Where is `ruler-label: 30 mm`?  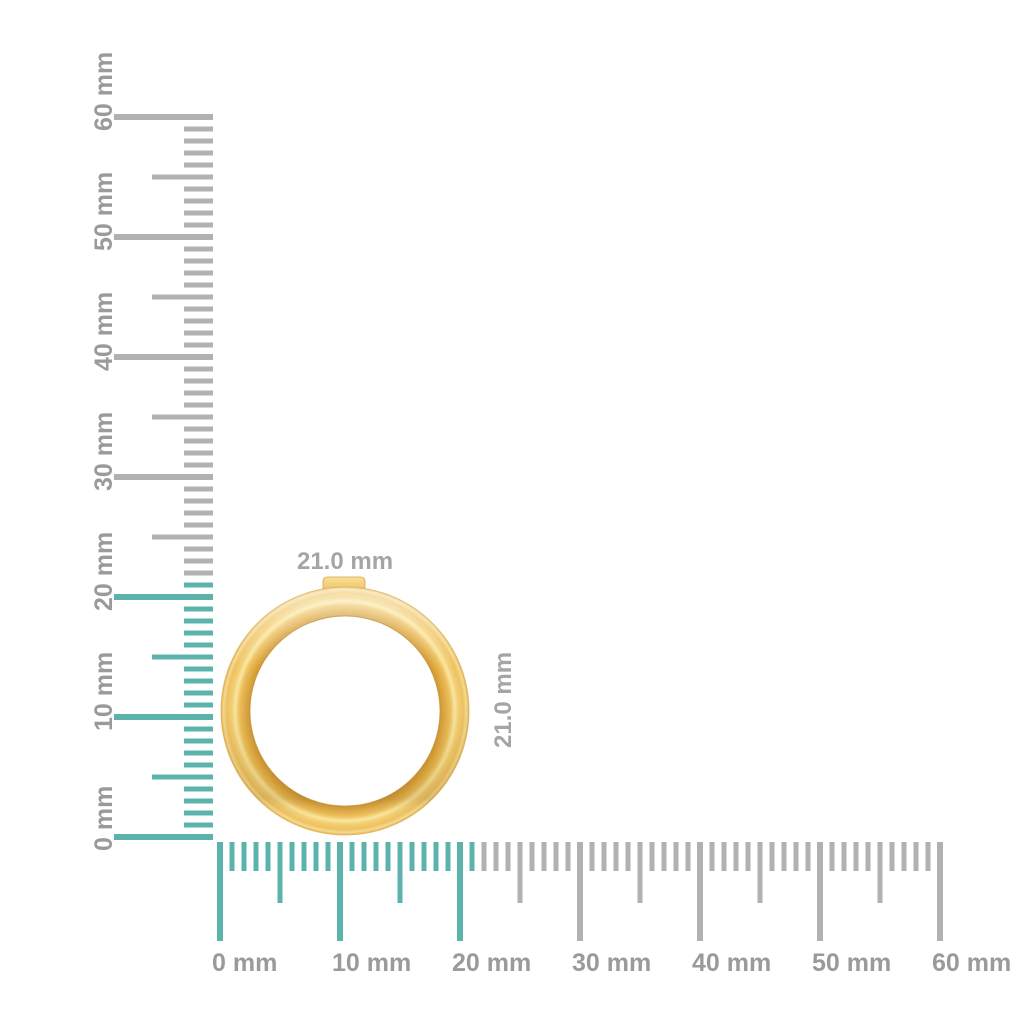 ruler-label: 30 mm is located at coordinates (104, 451).